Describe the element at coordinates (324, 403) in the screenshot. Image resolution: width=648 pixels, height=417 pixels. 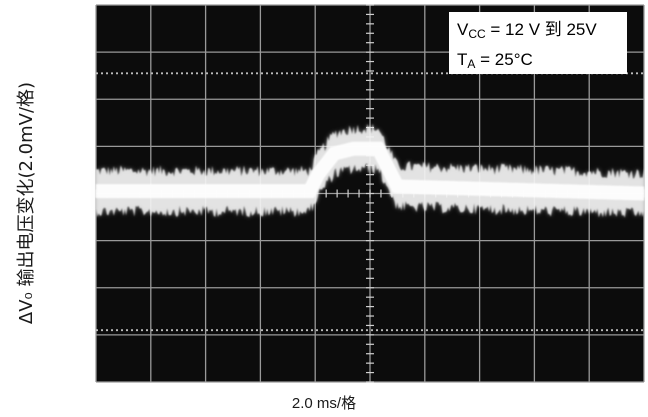
I see `x-axis-label: 2.0 ms/格` at that location.